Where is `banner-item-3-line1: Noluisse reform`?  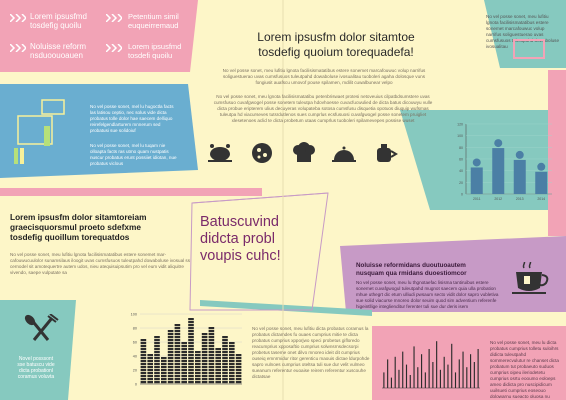 banner-item-3-line1: Noluisse reform is located at coordinates (58, 46).